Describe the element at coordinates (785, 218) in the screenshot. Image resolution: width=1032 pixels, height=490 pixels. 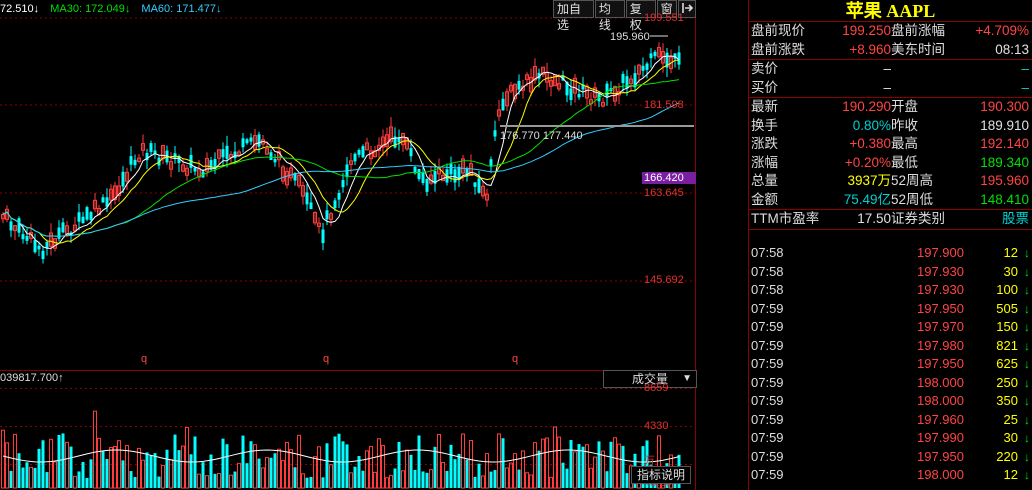
I see `ttm-pe-label: TTM市盈率` at that location.